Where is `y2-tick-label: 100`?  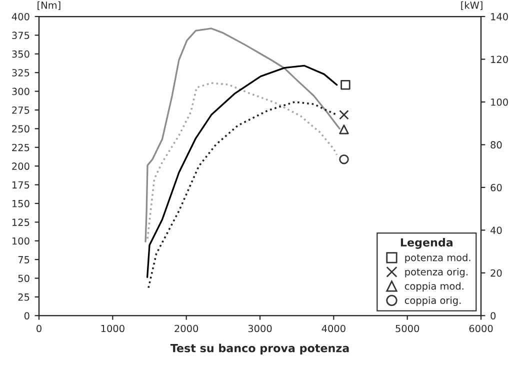 y2-tick-label: 100 is located at coordinates (499, 102).